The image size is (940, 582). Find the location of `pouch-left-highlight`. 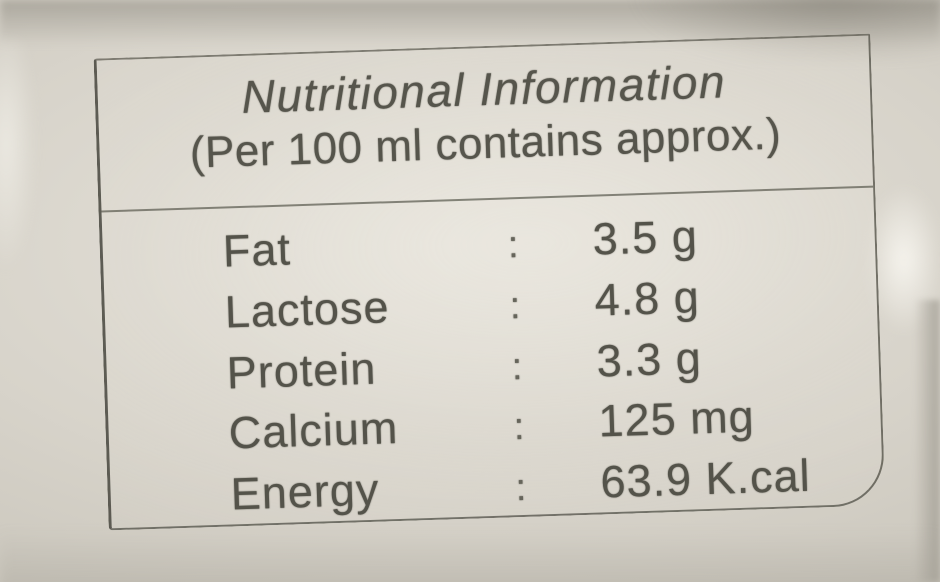

pouch-left-highlight is located at coordinates (21, 170).